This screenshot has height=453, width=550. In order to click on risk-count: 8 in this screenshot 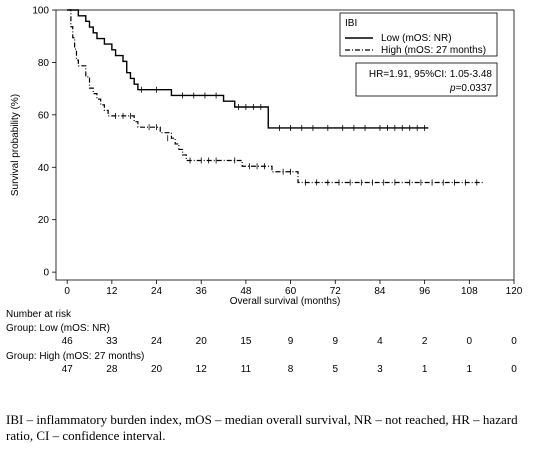, I will do `click(291, 369)`.